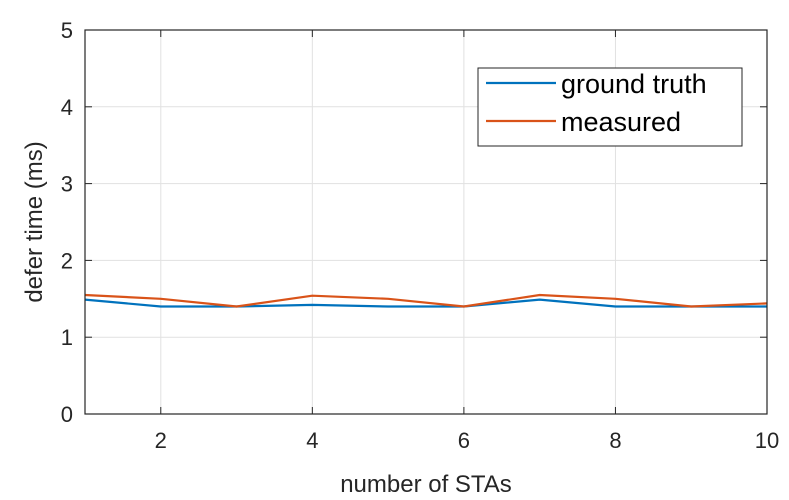 Image resolution: width=789 pixels, height=500 pixels. What do you see at coordinates (767, 440) in the screenshot?
I see `x-tick-label: 10` at bounding box center [767, 440].